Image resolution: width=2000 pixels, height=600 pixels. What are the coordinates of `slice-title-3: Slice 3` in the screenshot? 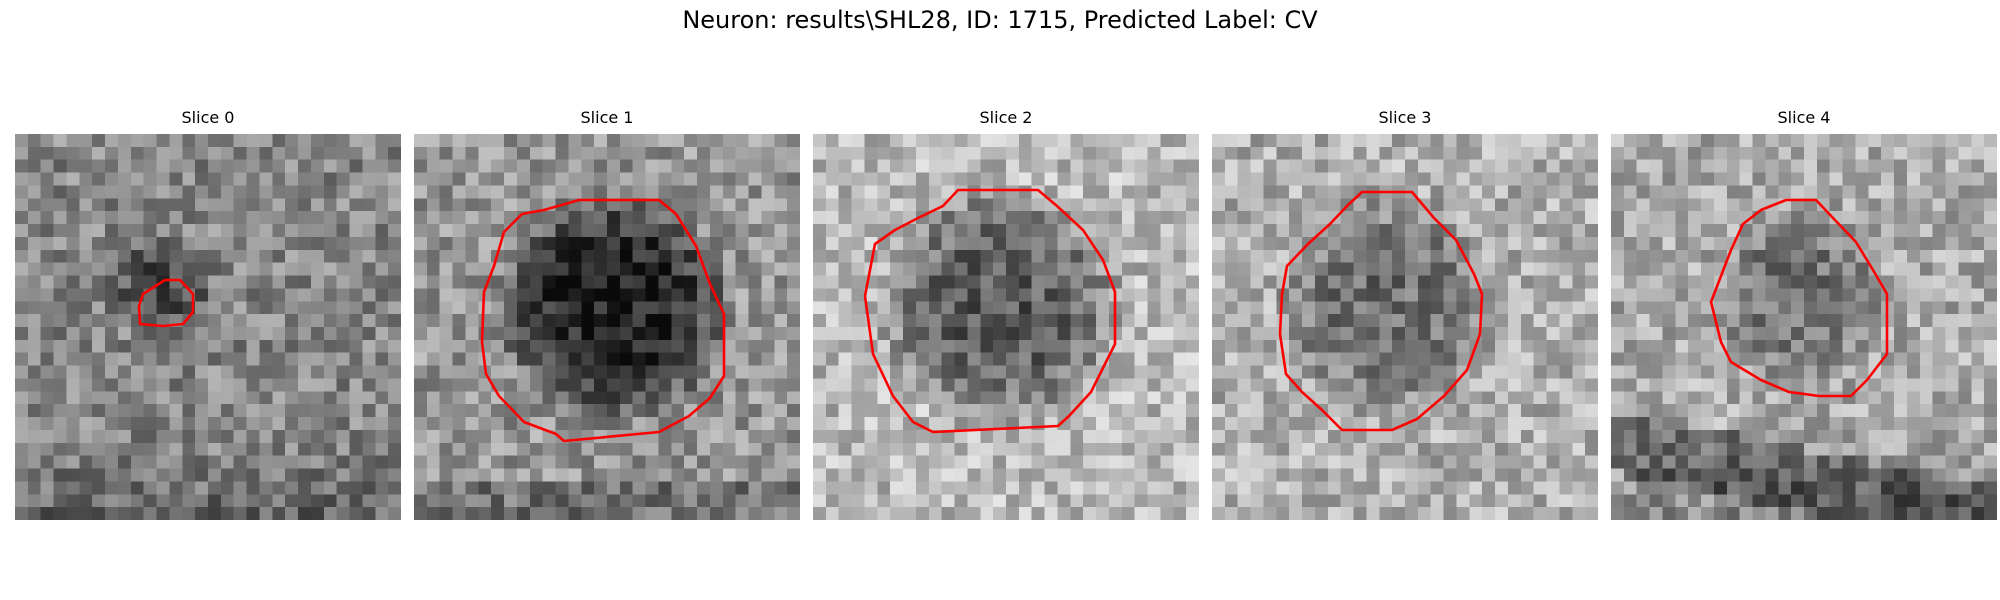 It's located at (1405, 117).